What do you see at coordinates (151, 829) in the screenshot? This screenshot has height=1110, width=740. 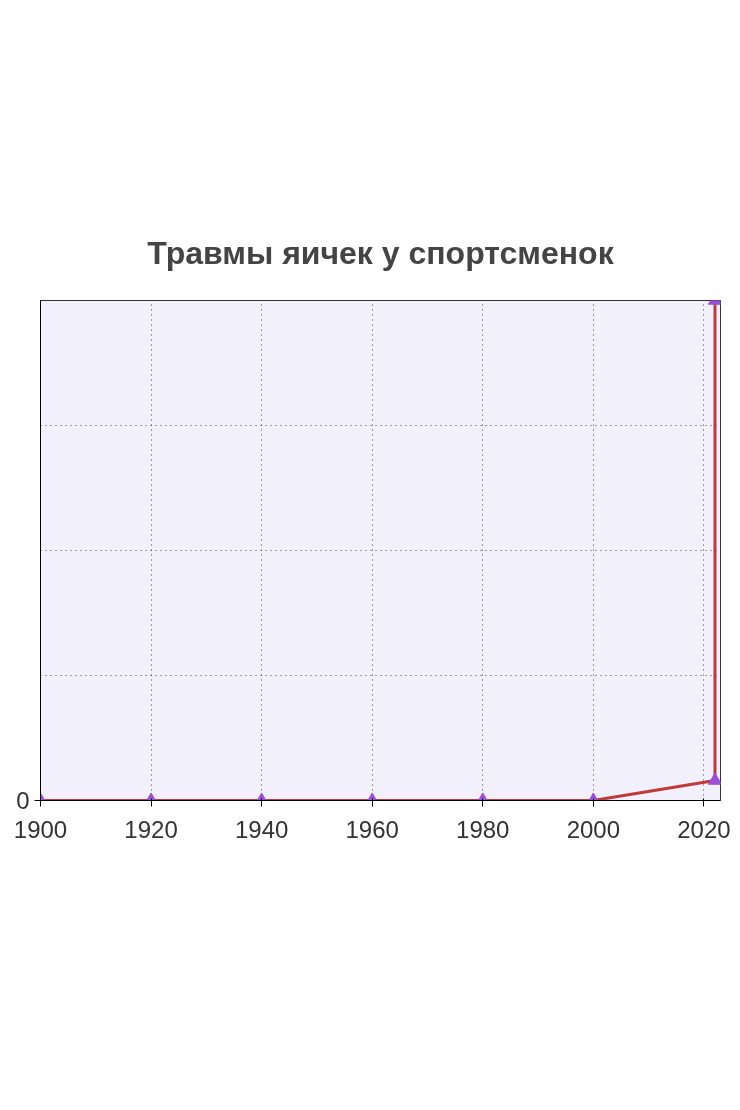 I see `x-tick-label: 1920` at bounding box center [151, 829].